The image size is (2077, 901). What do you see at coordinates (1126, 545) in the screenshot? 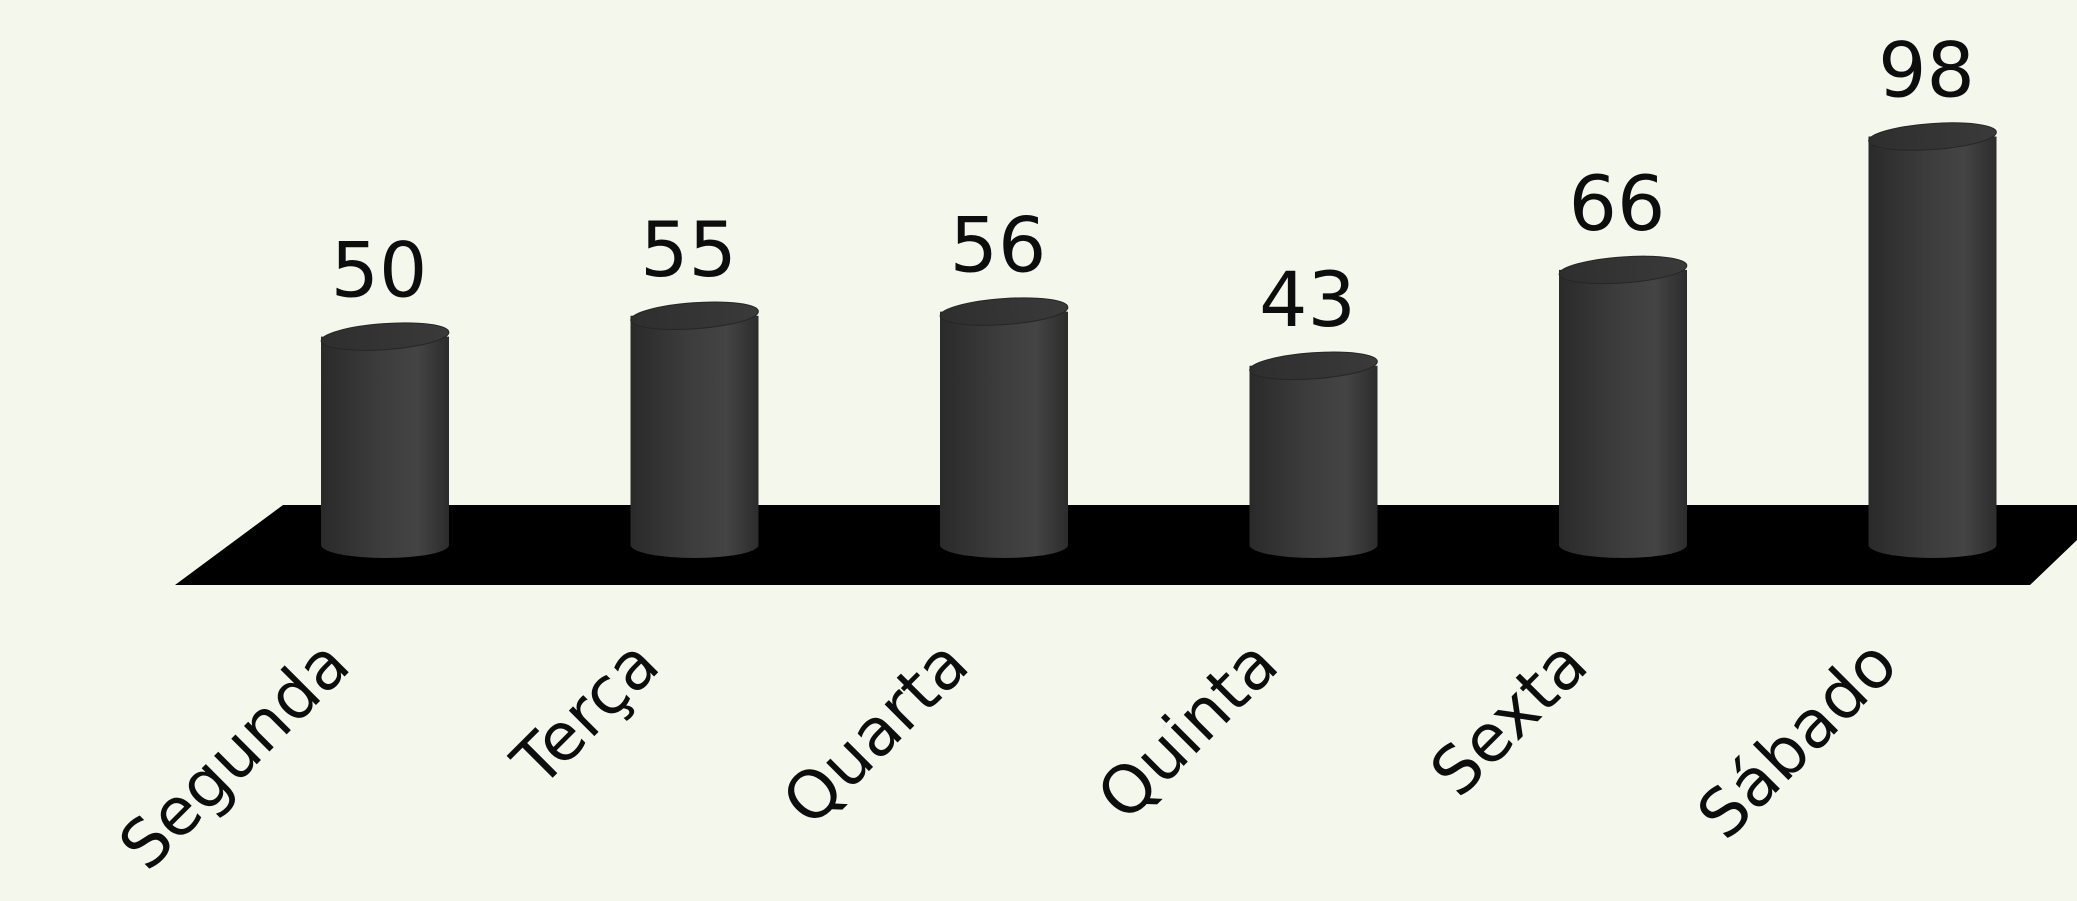
I see `chart-floor` at bounding box center [1126, 545].